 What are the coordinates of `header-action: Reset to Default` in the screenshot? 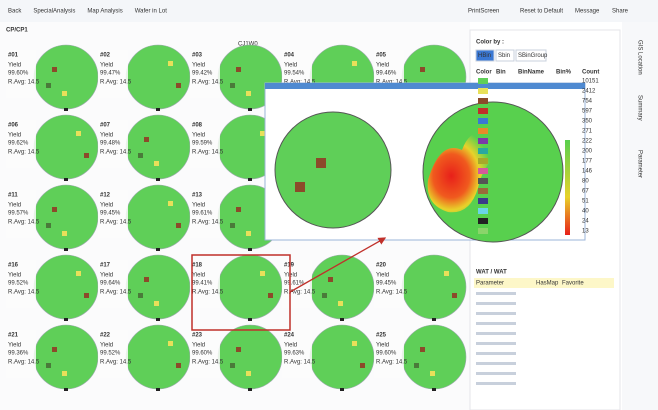 It's located at (541, 12).